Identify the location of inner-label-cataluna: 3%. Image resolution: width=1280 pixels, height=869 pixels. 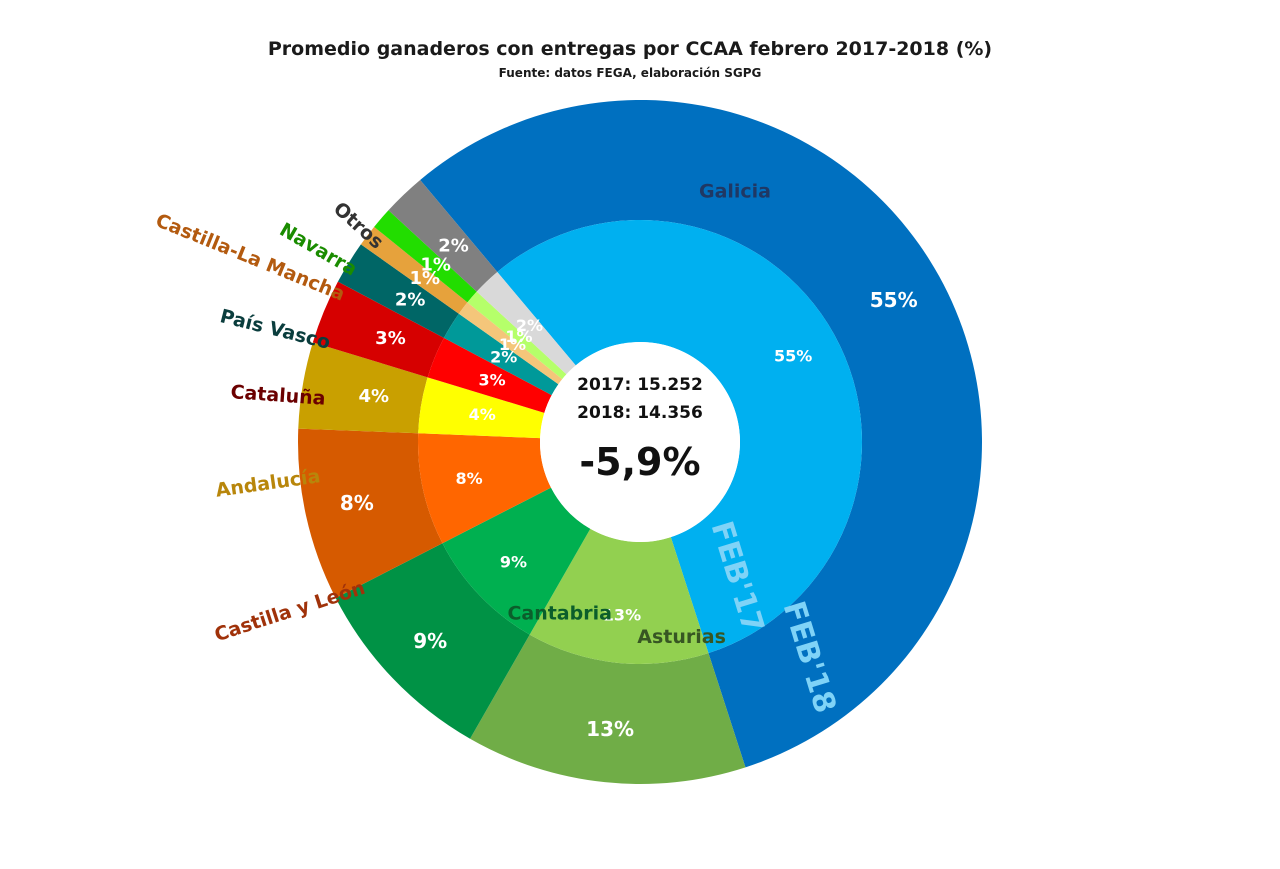
(492, 379).